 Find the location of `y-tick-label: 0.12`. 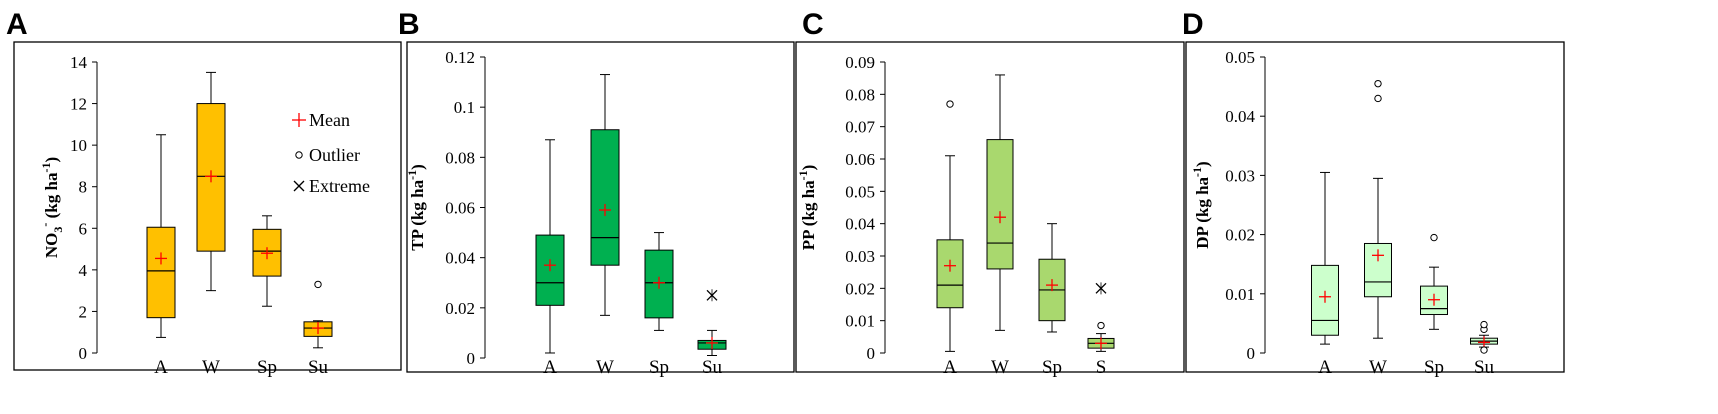

y-tick-label: 0.12 is located at coordinates (460, 57).